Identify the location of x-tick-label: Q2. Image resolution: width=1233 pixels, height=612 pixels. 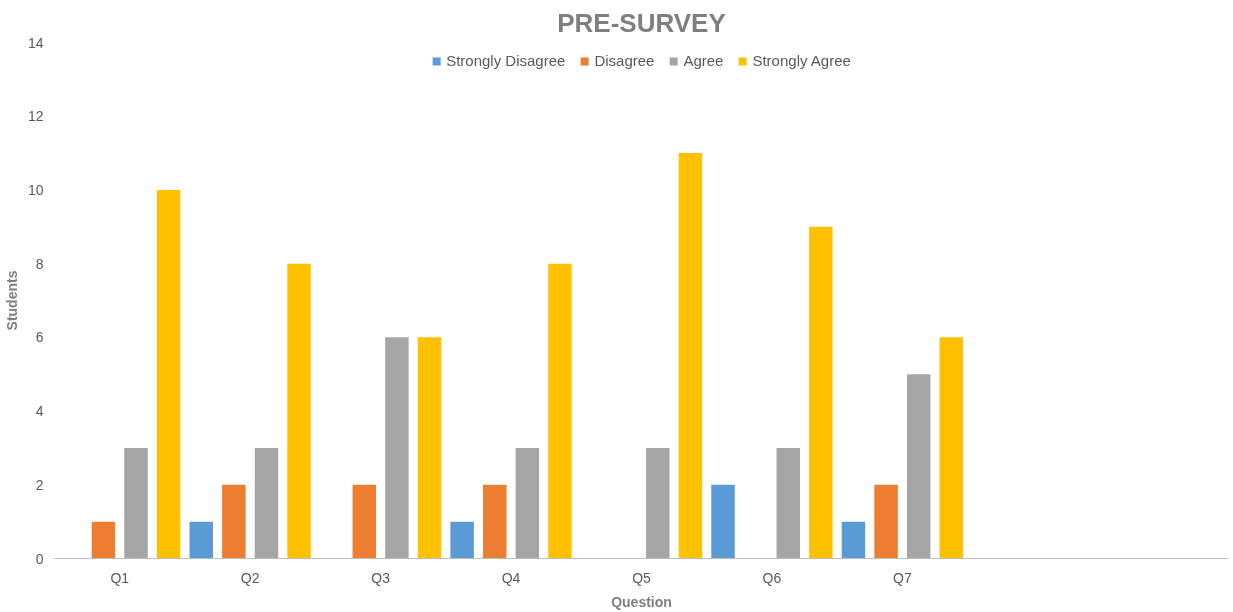
(250, 577).